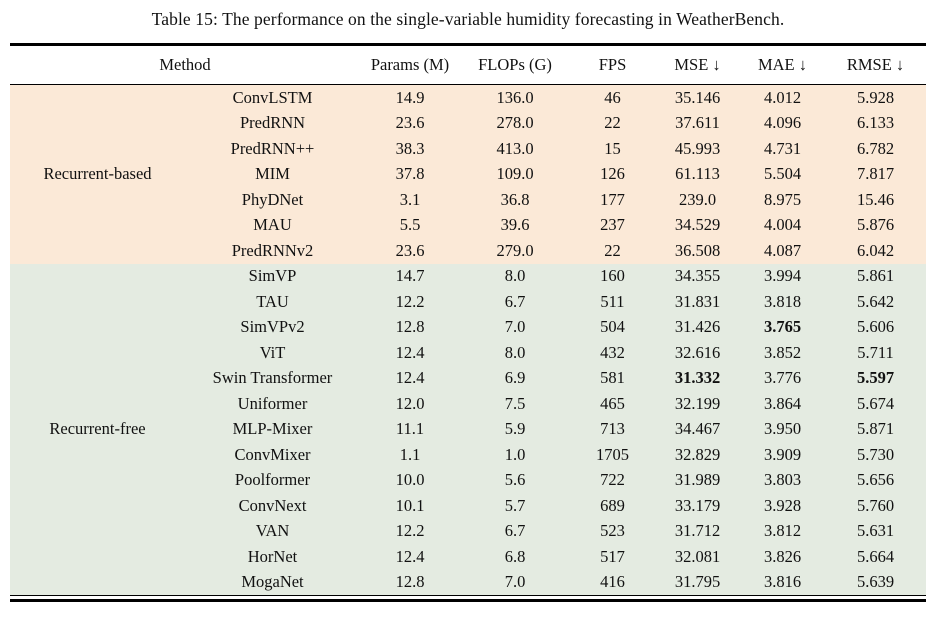 Image resolution: width=936 pixels, height=619 pixels. I want to click on table-row: PredRNN 23.6 278.0 22 37.611 4.096 6.133, so click(555, 124).